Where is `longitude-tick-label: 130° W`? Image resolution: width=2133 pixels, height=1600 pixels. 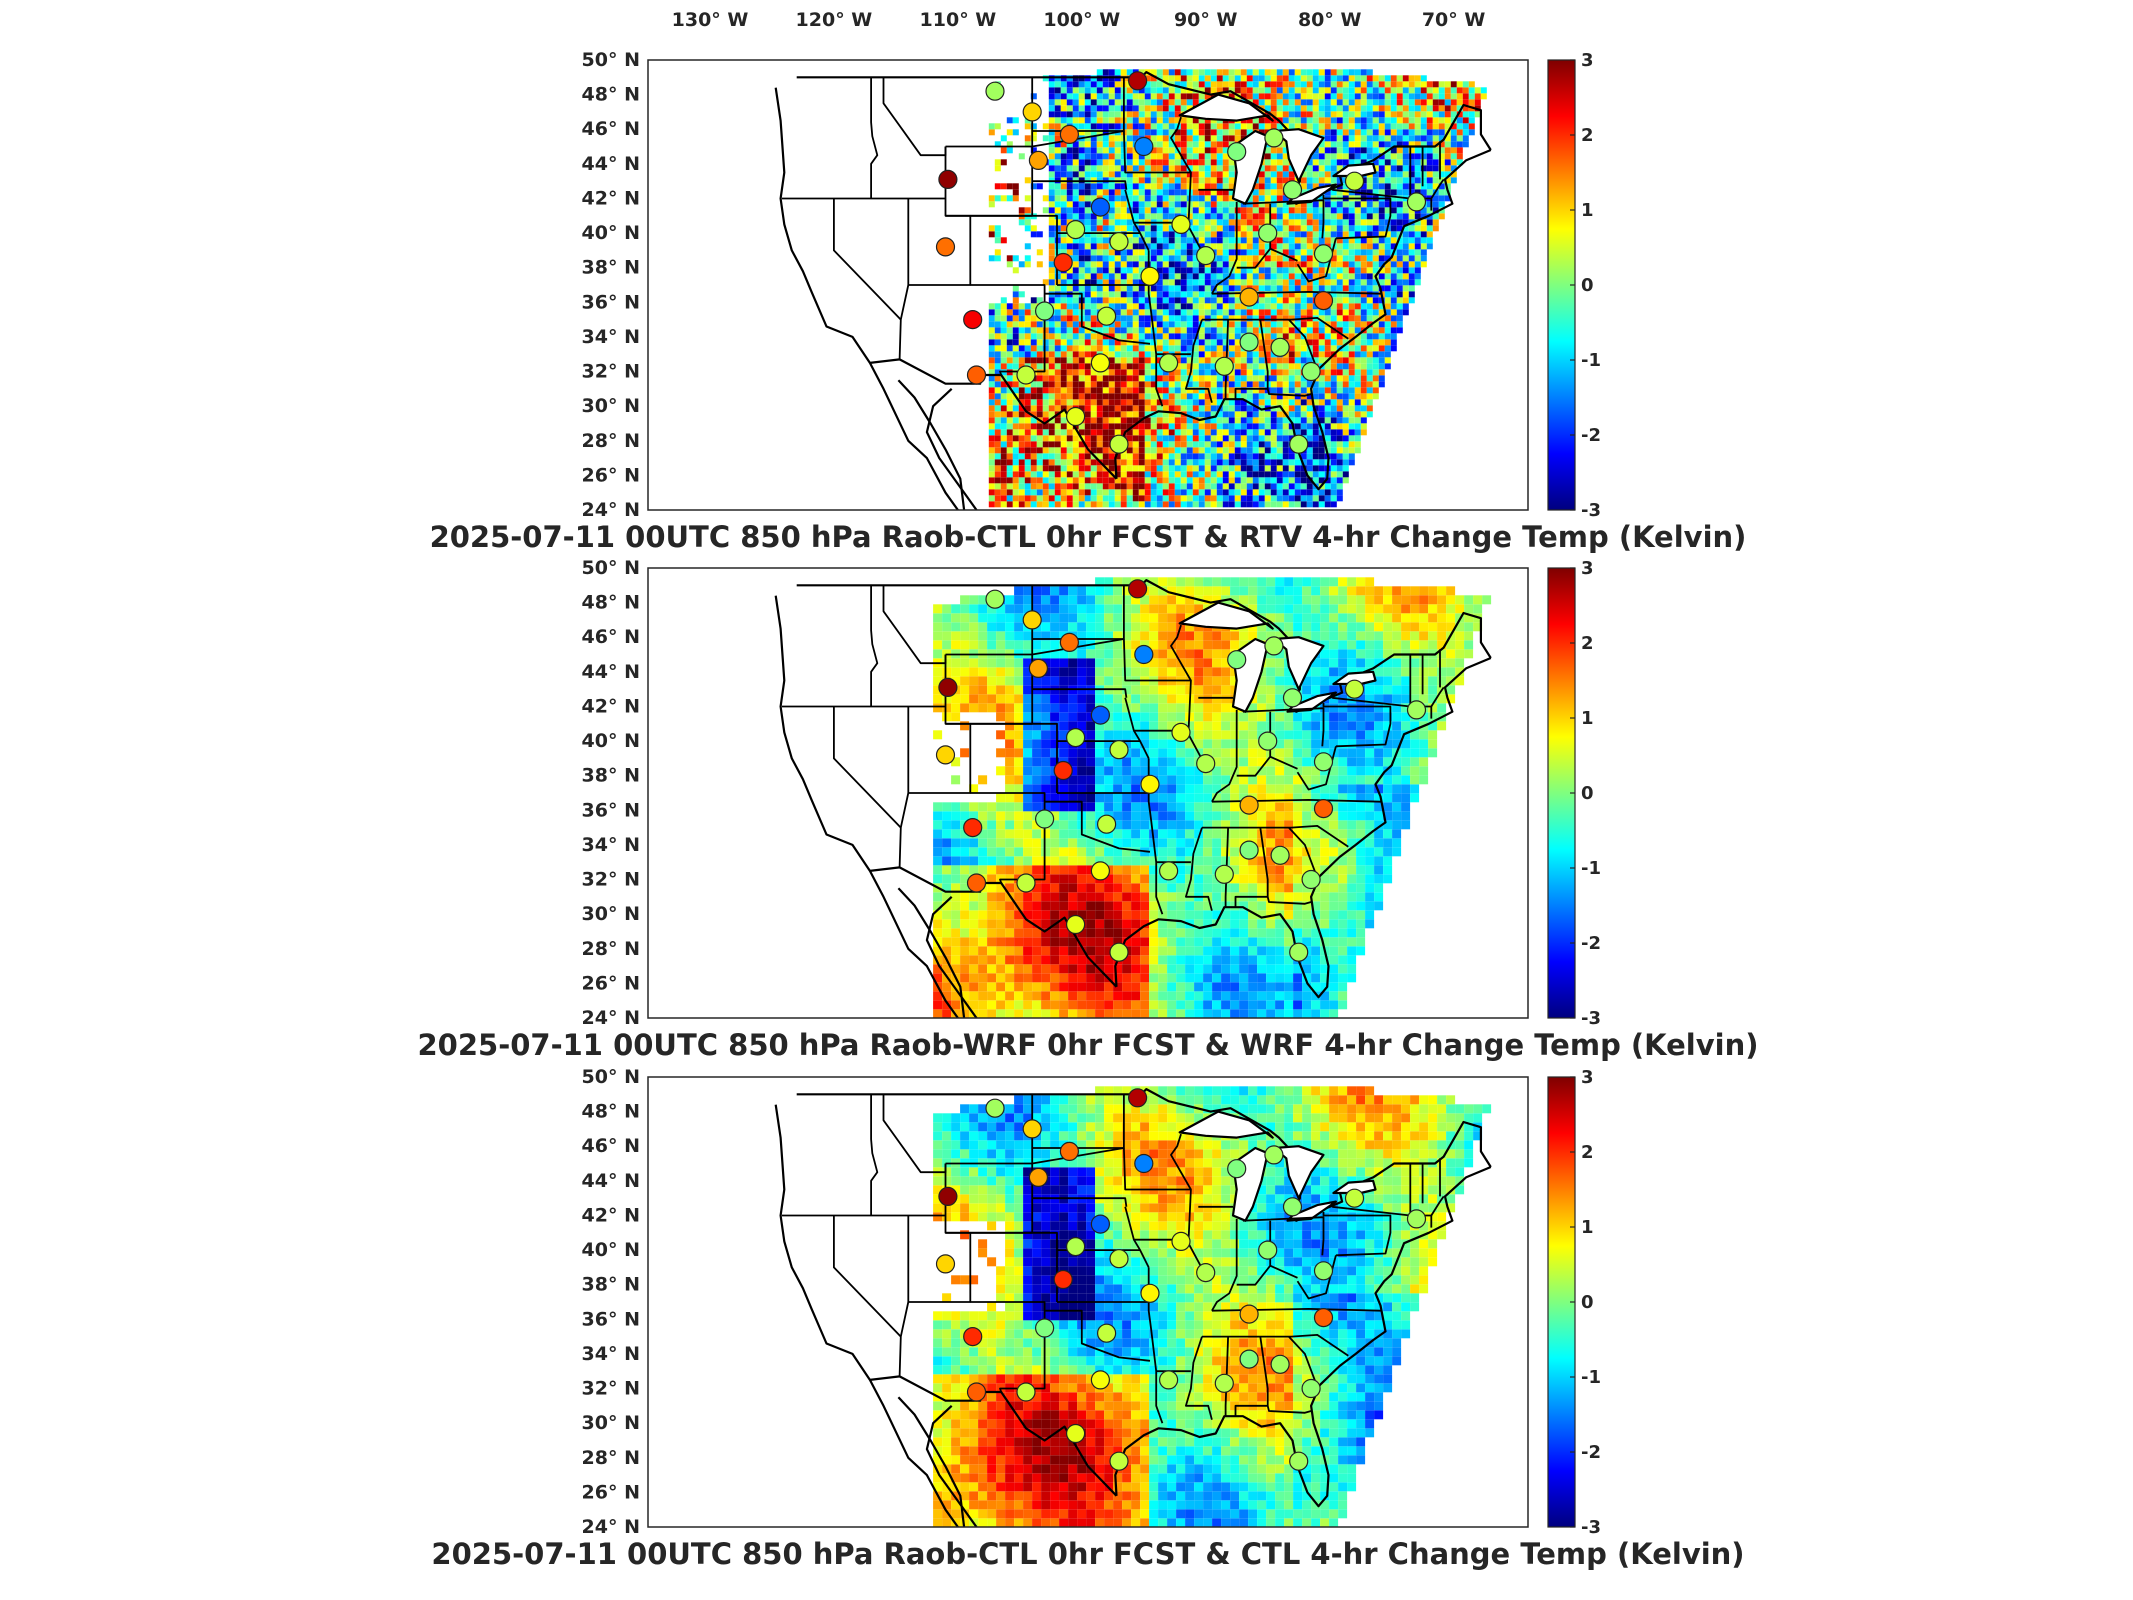 longitude-tick-label: 130° W is located at coordinates (710, 20).